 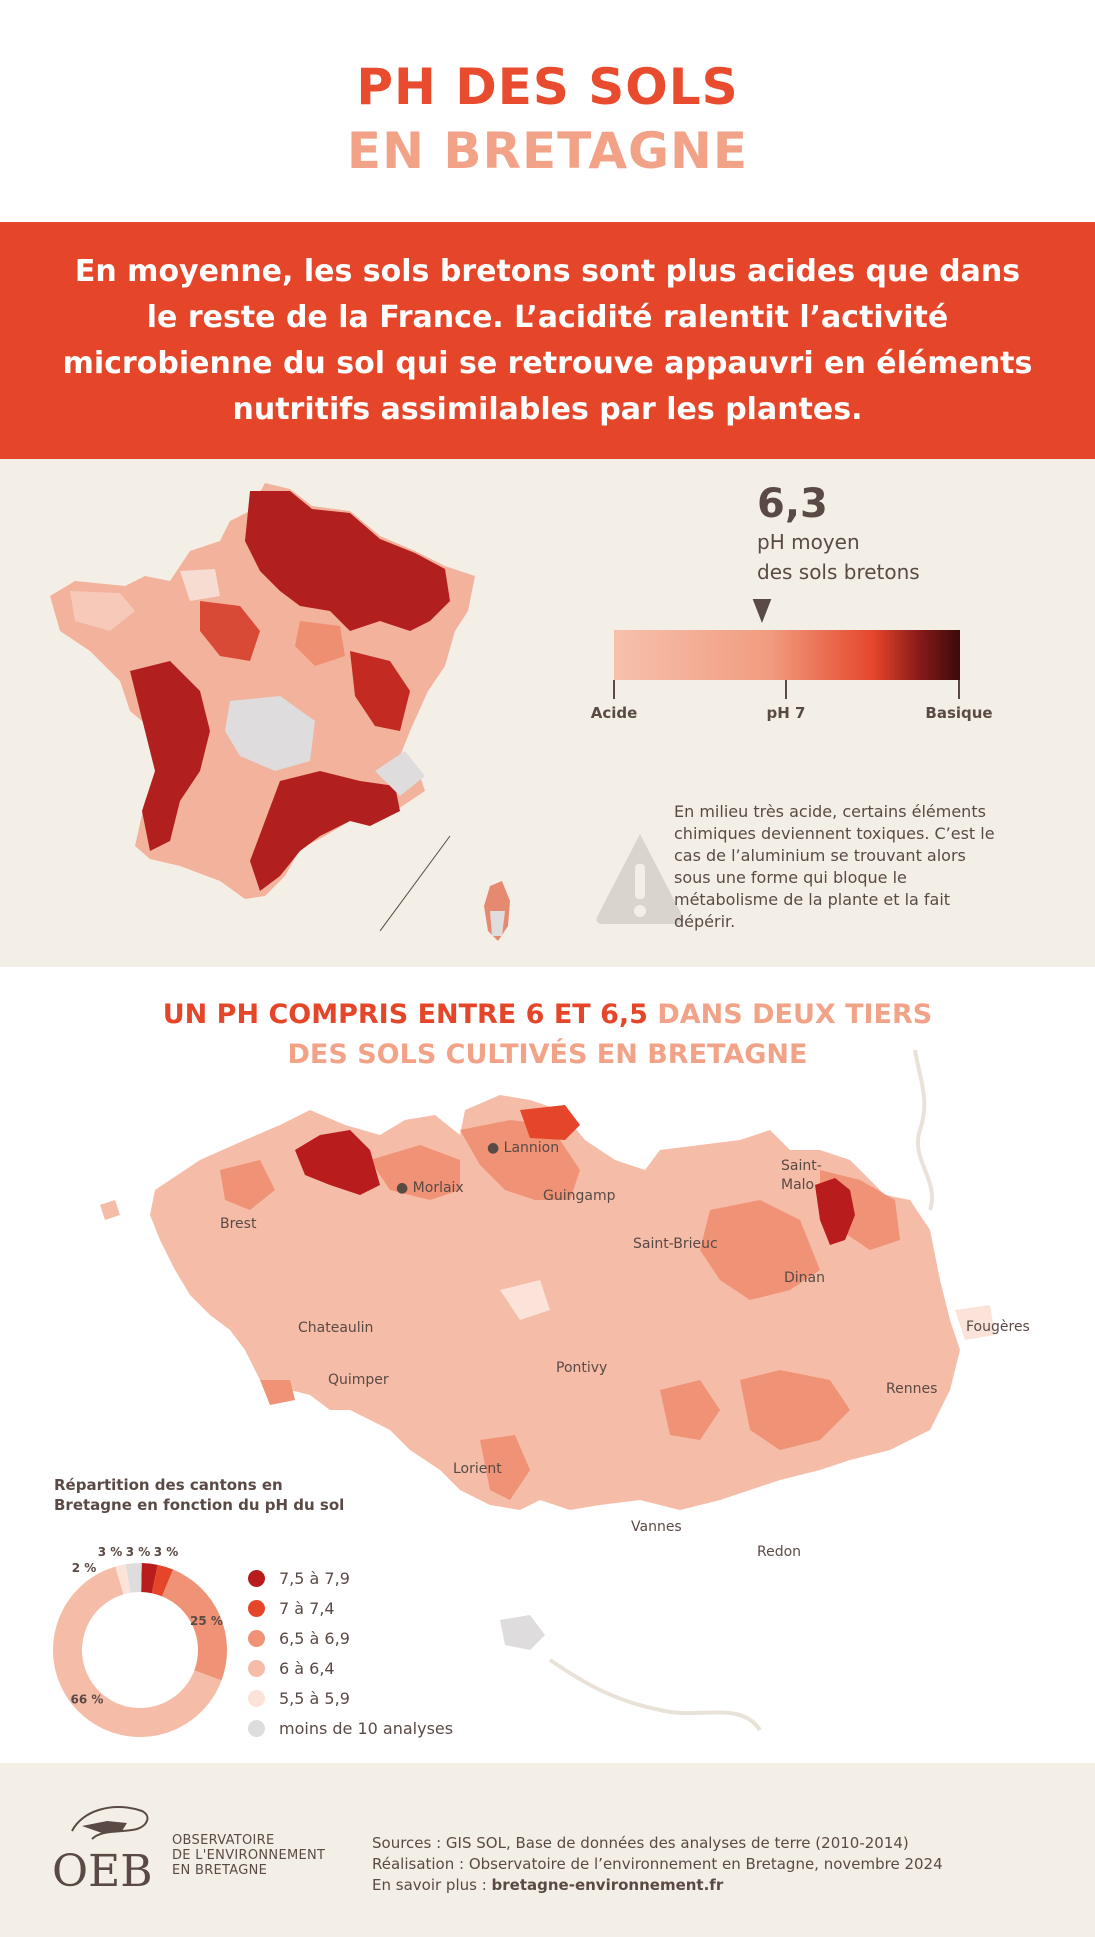 What do you see at coordinates (84, 1568) in the screenshot?
I see `donut-label-4: 2 %` at bounding box center [84, 1568].